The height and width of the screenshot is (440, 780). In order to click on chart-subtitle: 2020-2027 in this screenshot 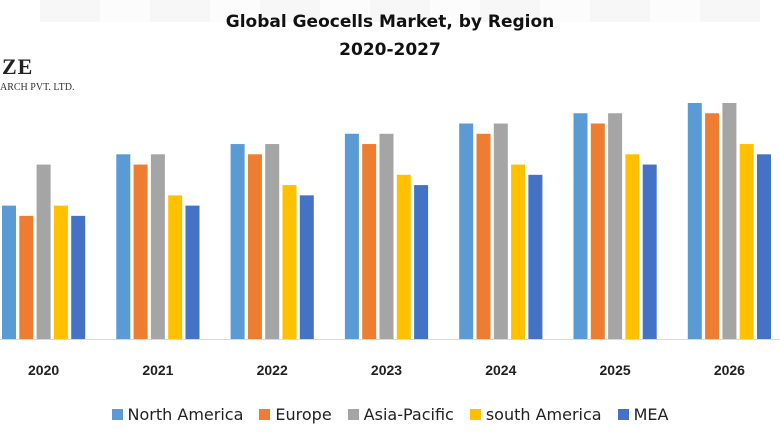, I will do `click(390, 50)`.